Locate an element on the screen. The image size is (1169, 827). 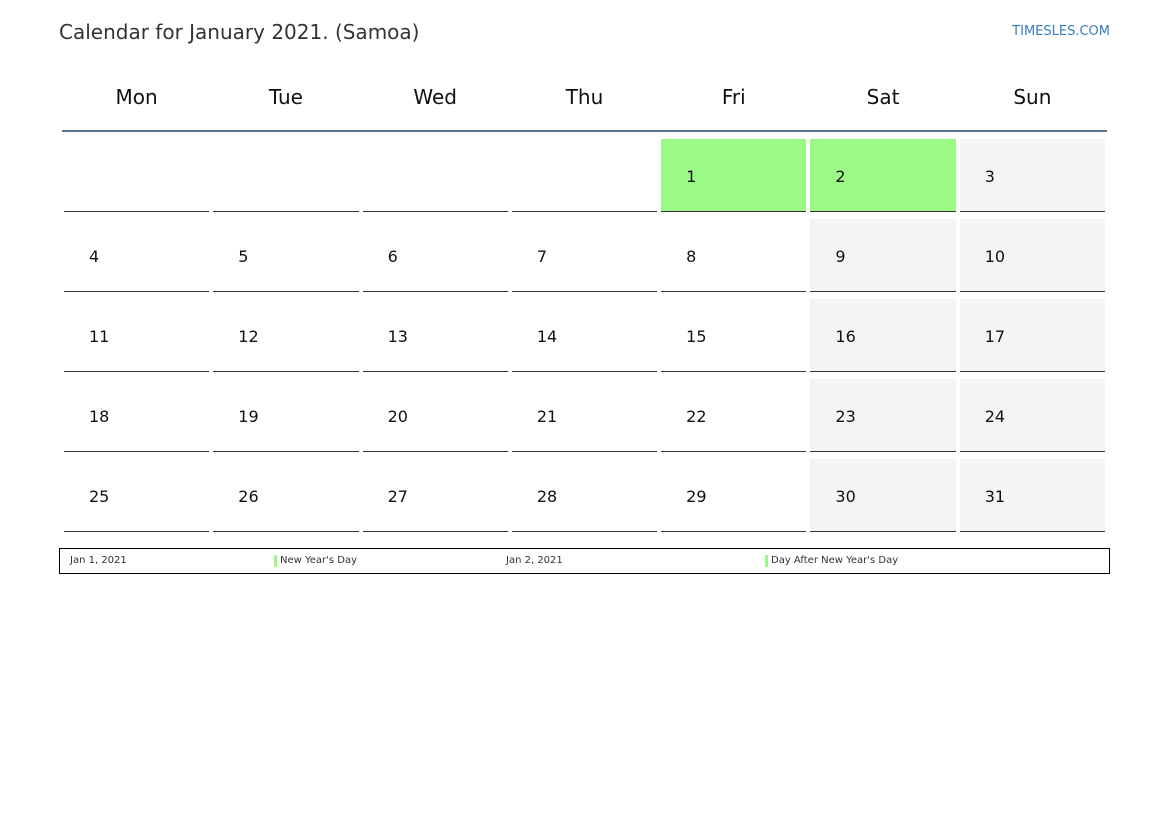
day-cell: 1 is located at coordinates (734, 175).